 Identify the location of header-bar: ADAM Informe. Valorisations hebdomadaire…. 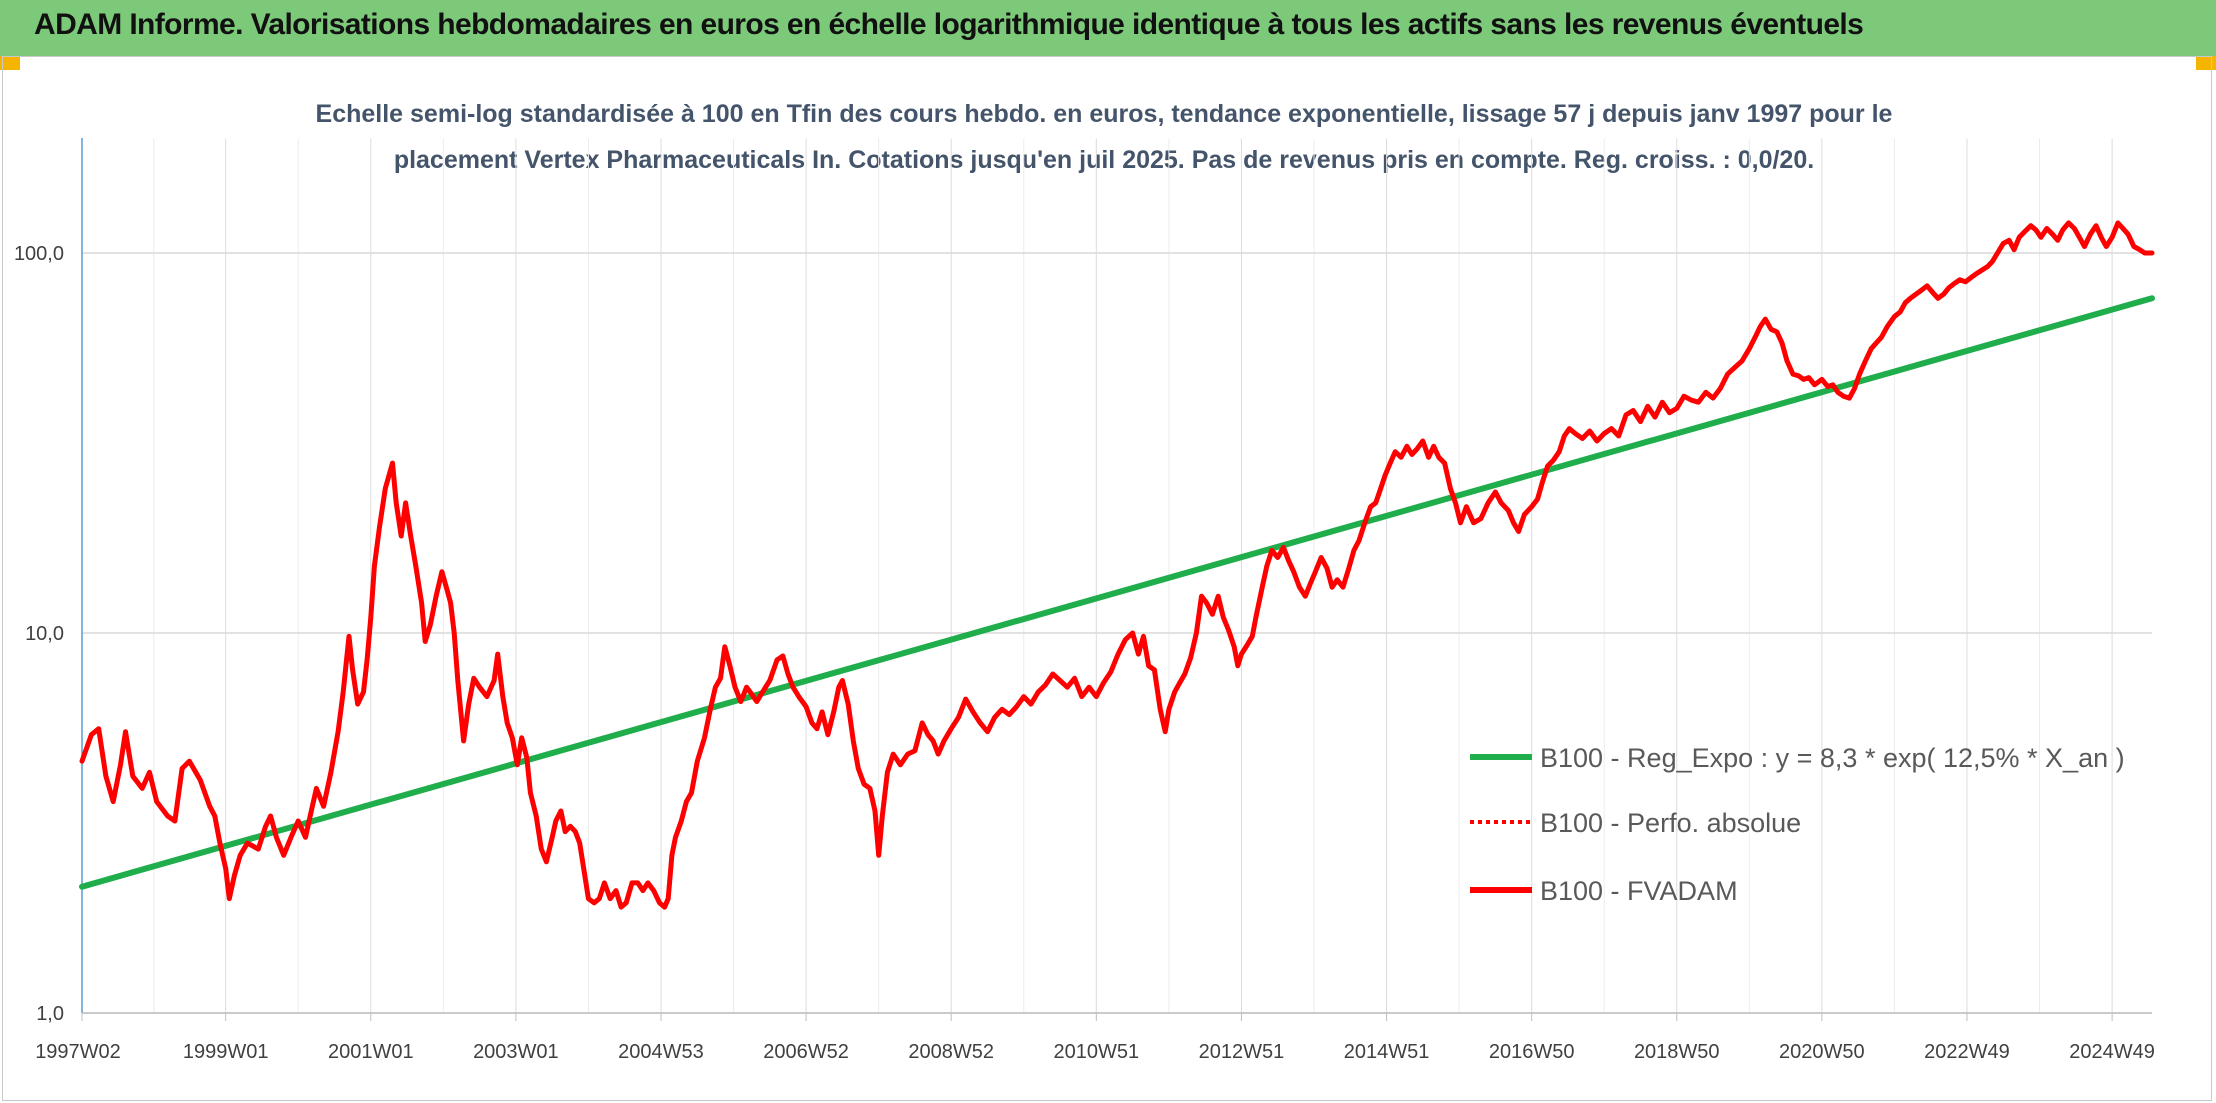
(1108, 28).